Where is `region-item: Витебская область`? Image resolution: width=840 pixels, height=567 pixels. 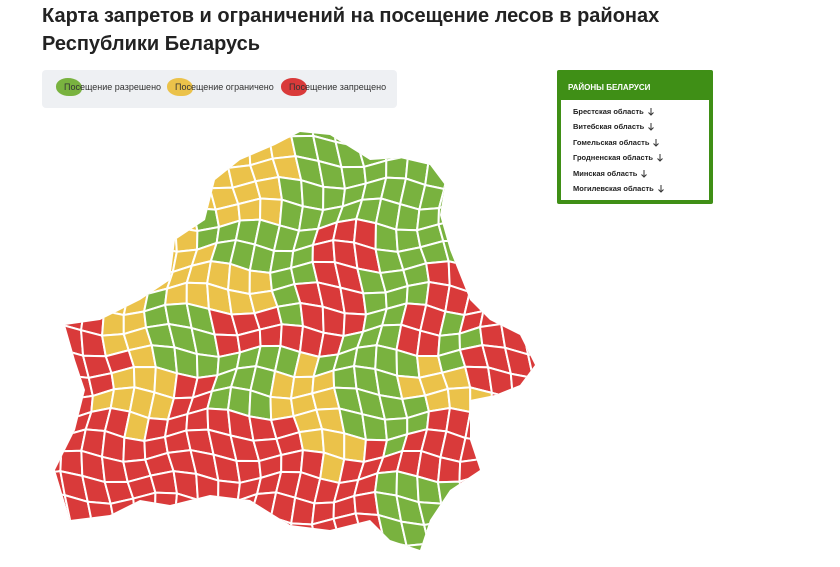
region-item: Витебская область is located at coordinates (614, 126).